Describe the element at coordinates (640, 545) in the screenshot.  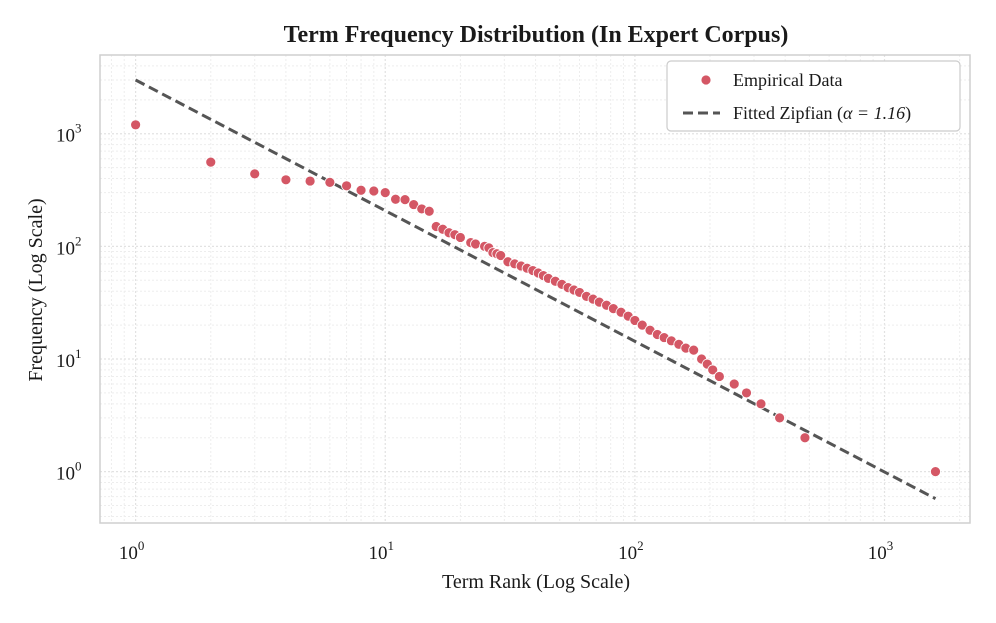
I see `x-tick-exponent: 2` at that location.